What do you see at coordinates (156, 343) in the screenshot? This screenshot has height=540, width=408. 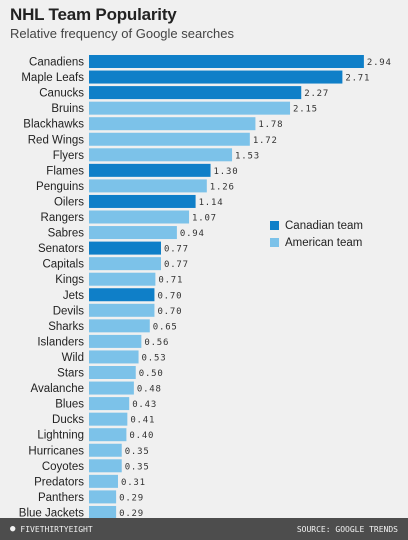 I see `value-label: 0.56` at bounding box center [156, 343].